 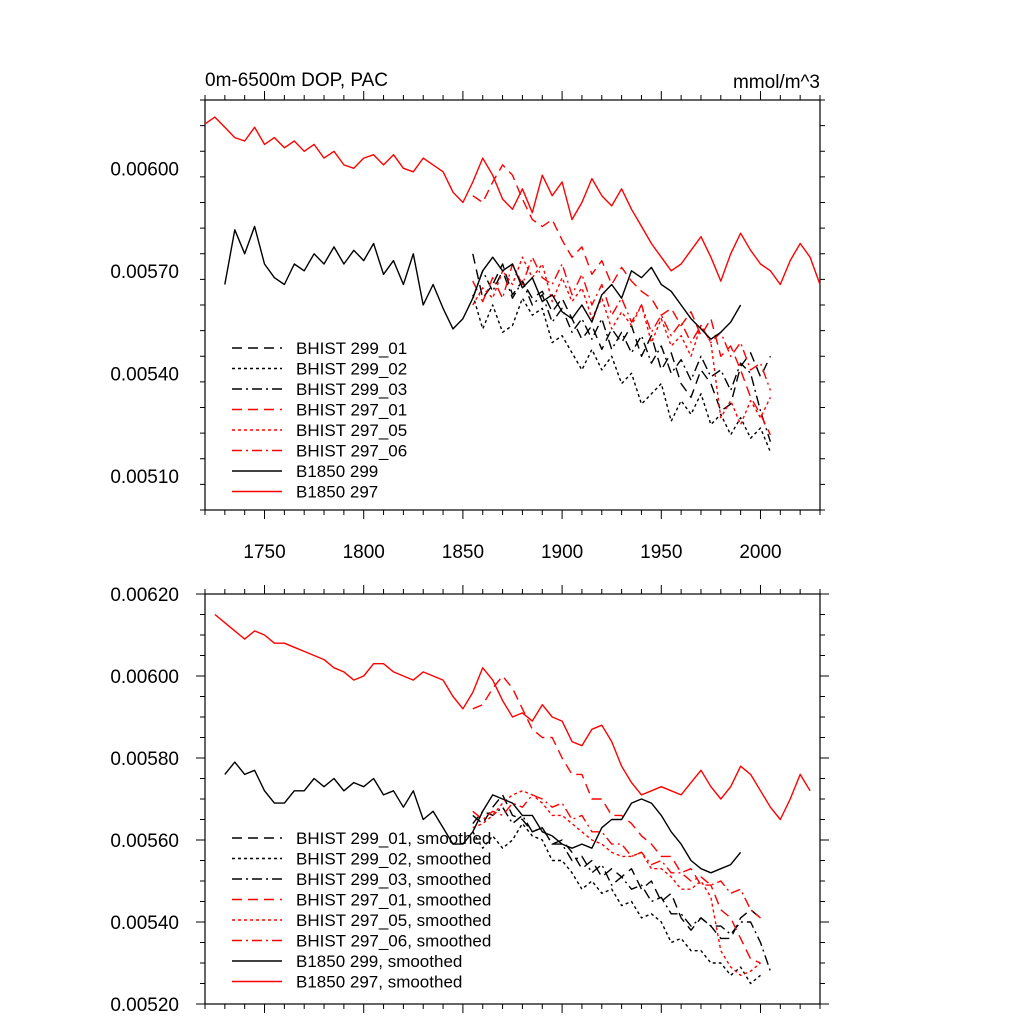 I want to click on legend-label-7: B1850 297, smoothed, so click(x=379, y=982).